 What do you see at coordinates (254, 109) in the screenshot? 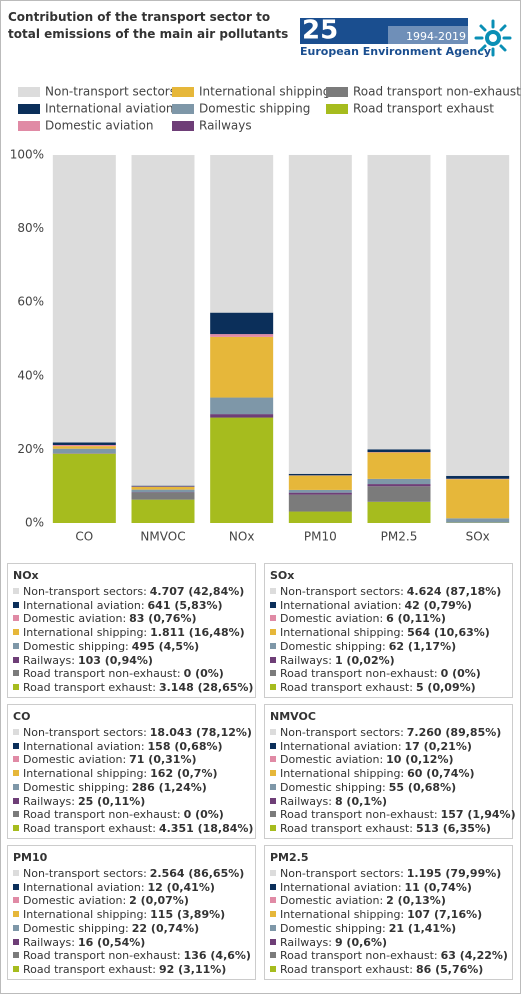
I see `legend-label: Domestic shipping` at bounding box center [254, 109].